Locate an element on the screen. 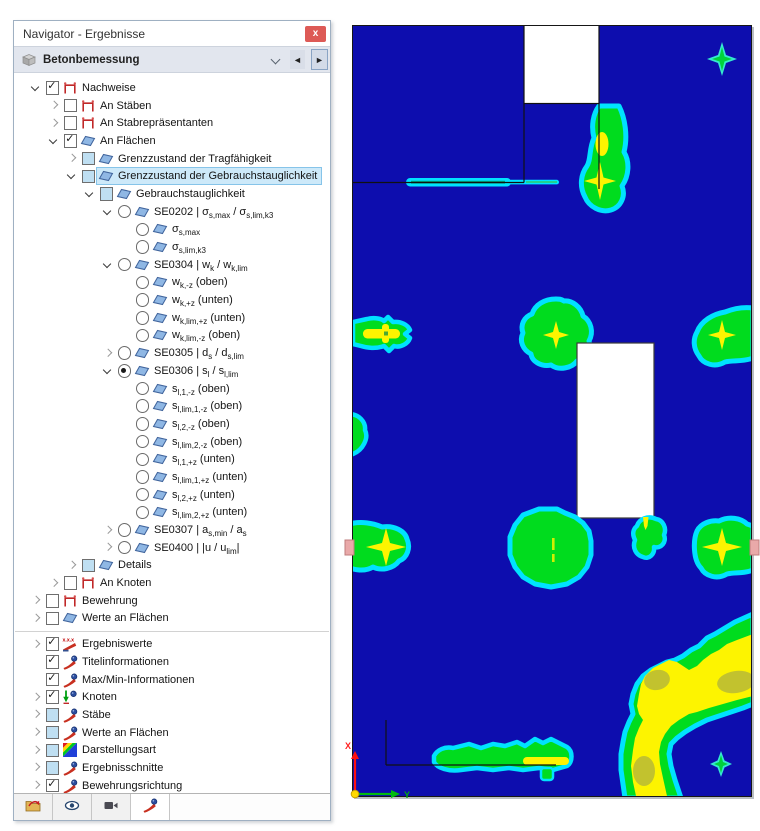  previous-case-button: ◄ is located at coordinates (297, 59).